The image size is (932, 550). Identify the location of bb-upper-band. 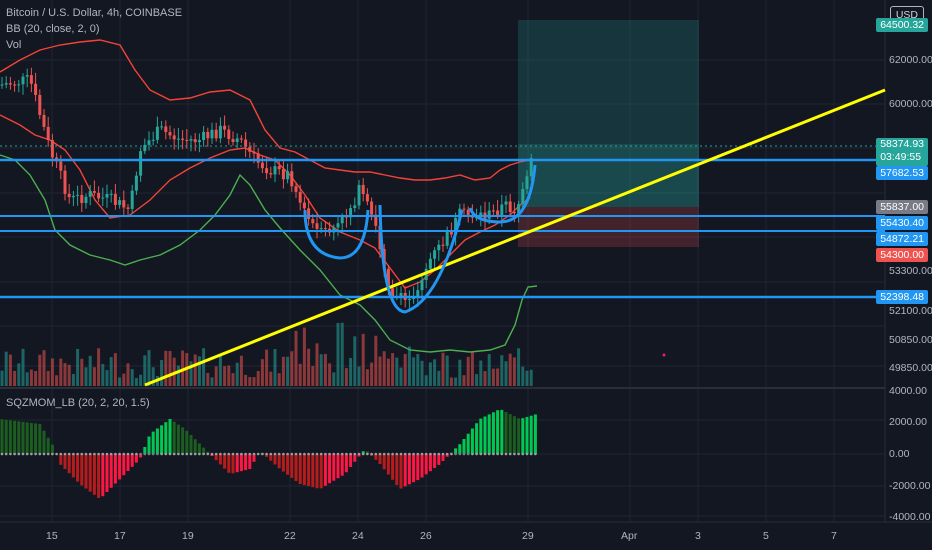
(265, 110).